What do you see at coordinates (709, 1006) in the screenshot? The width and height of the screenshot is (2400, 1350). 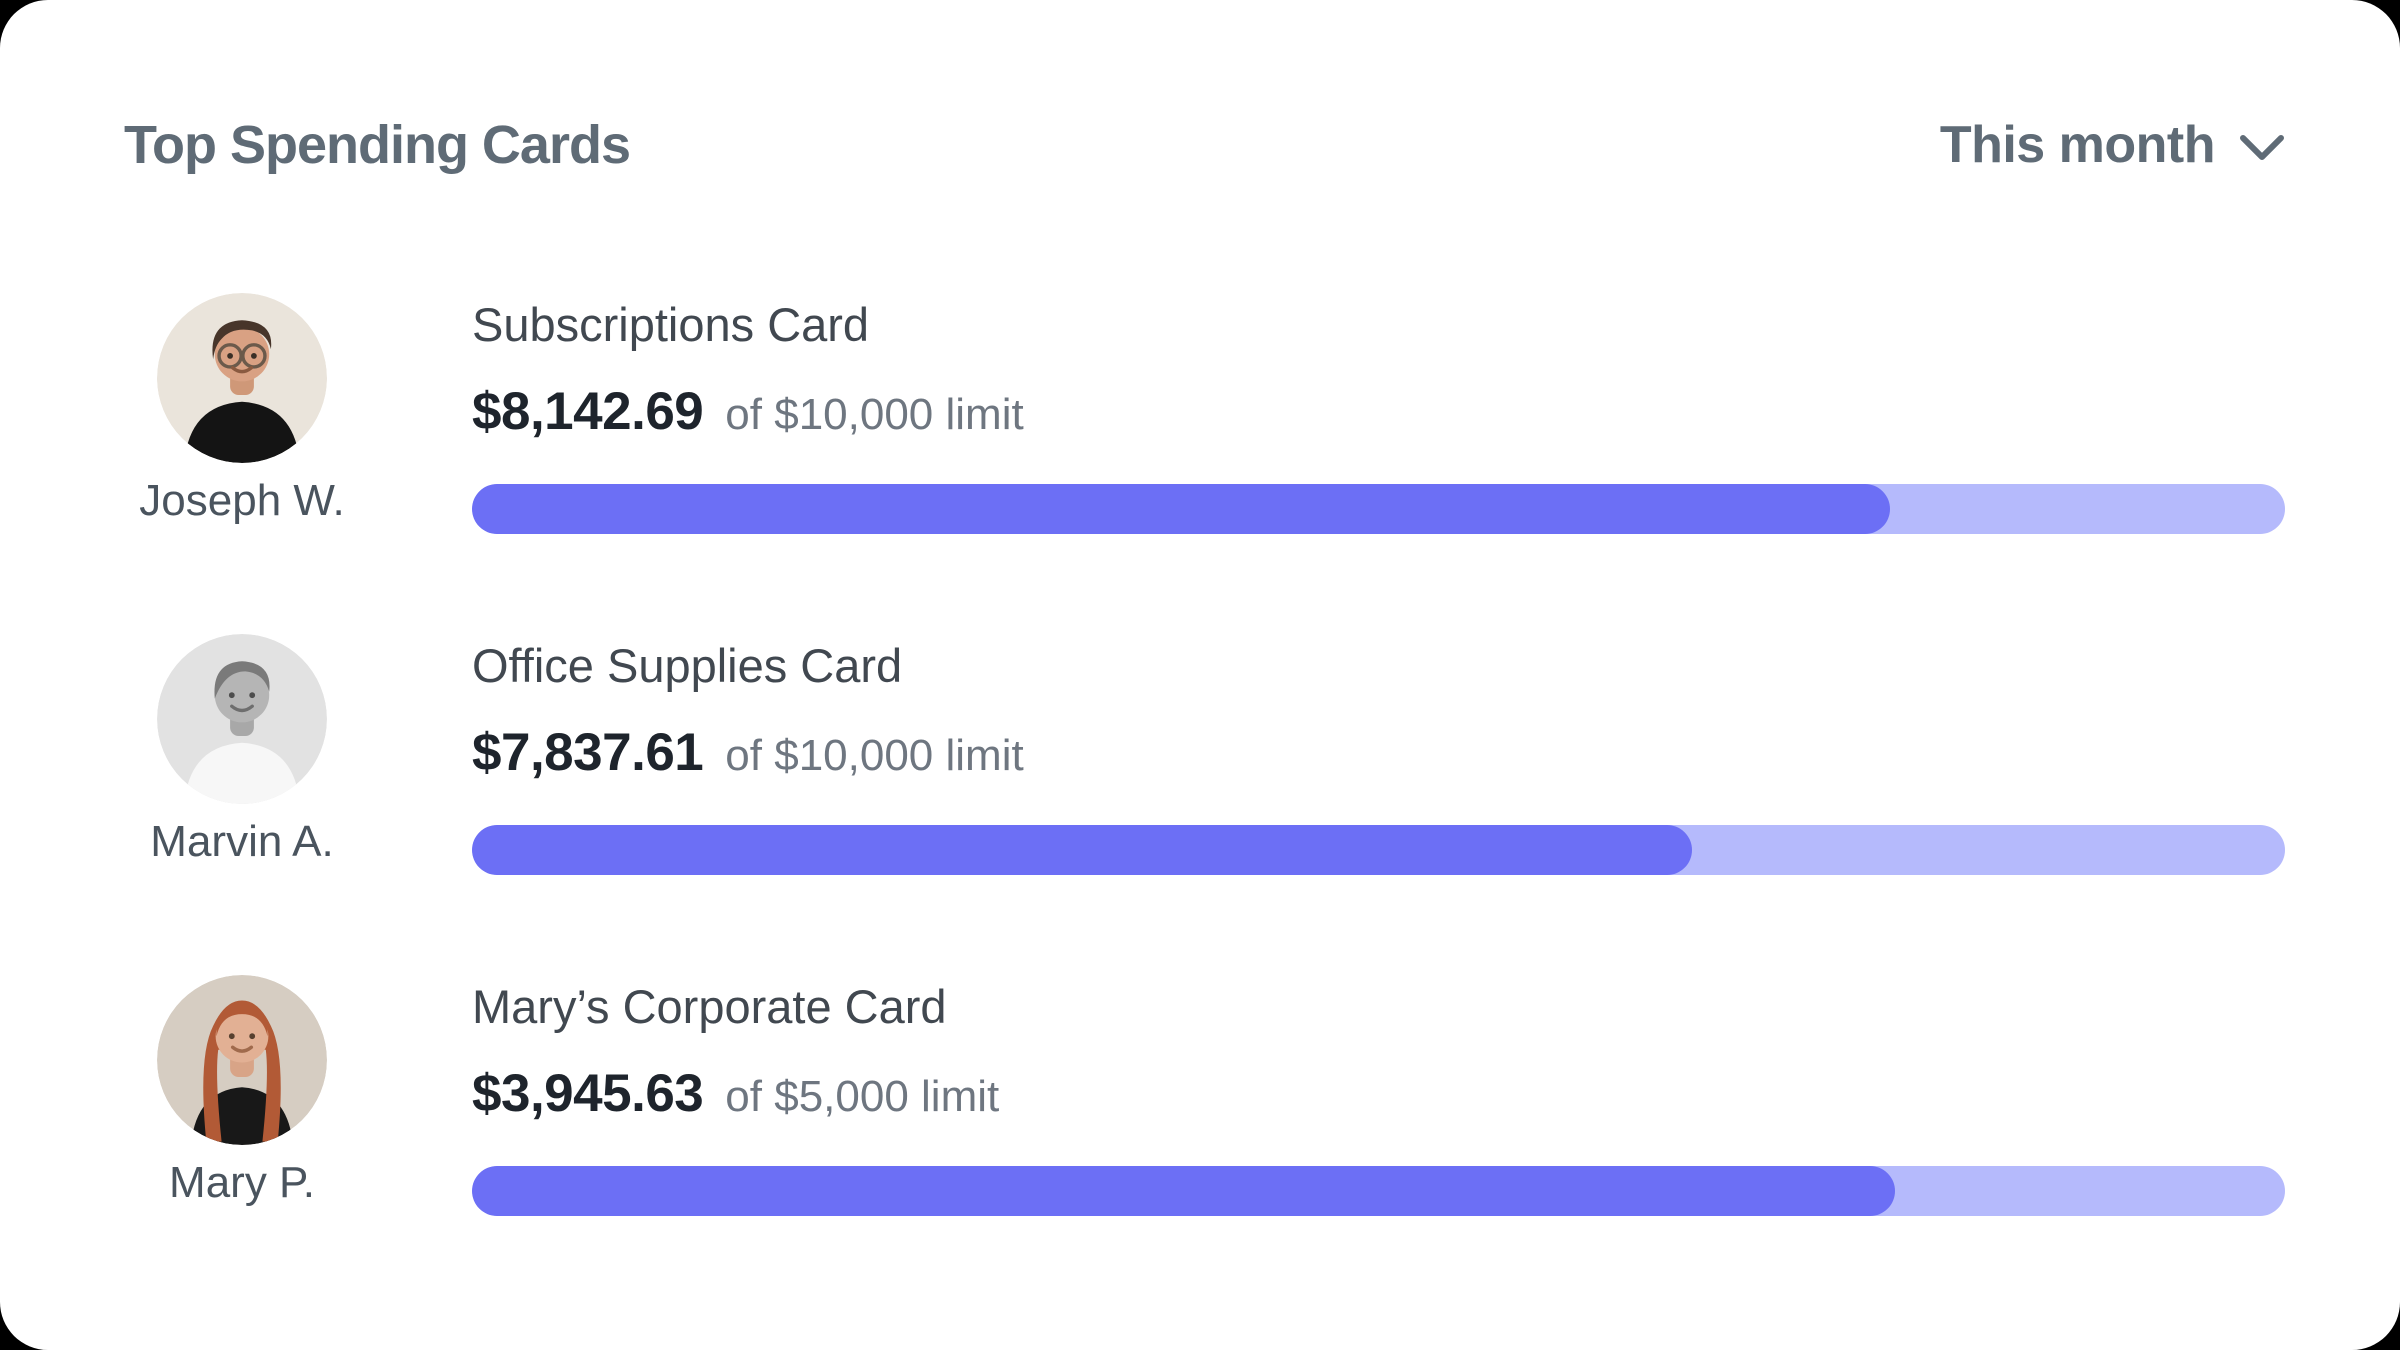 I see `card-name: Mary’s Corporate Card` at bounding box center [709, 1006].